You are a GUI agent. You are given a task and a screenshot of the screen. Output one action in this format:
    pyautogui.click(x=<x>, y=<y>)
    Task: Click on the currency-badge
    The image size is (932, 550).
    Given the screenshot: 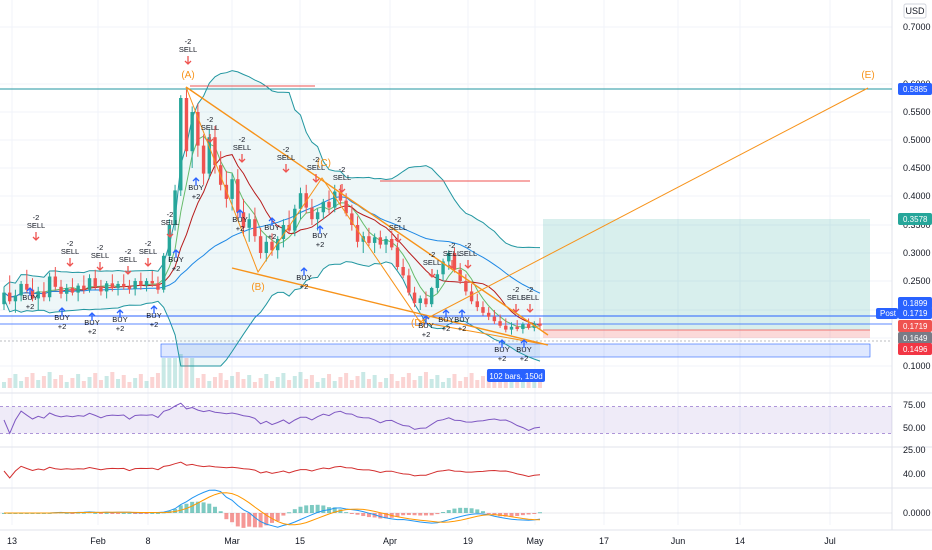 What is the action you would take?
    pyautogui.click(x=915, y=11)
    